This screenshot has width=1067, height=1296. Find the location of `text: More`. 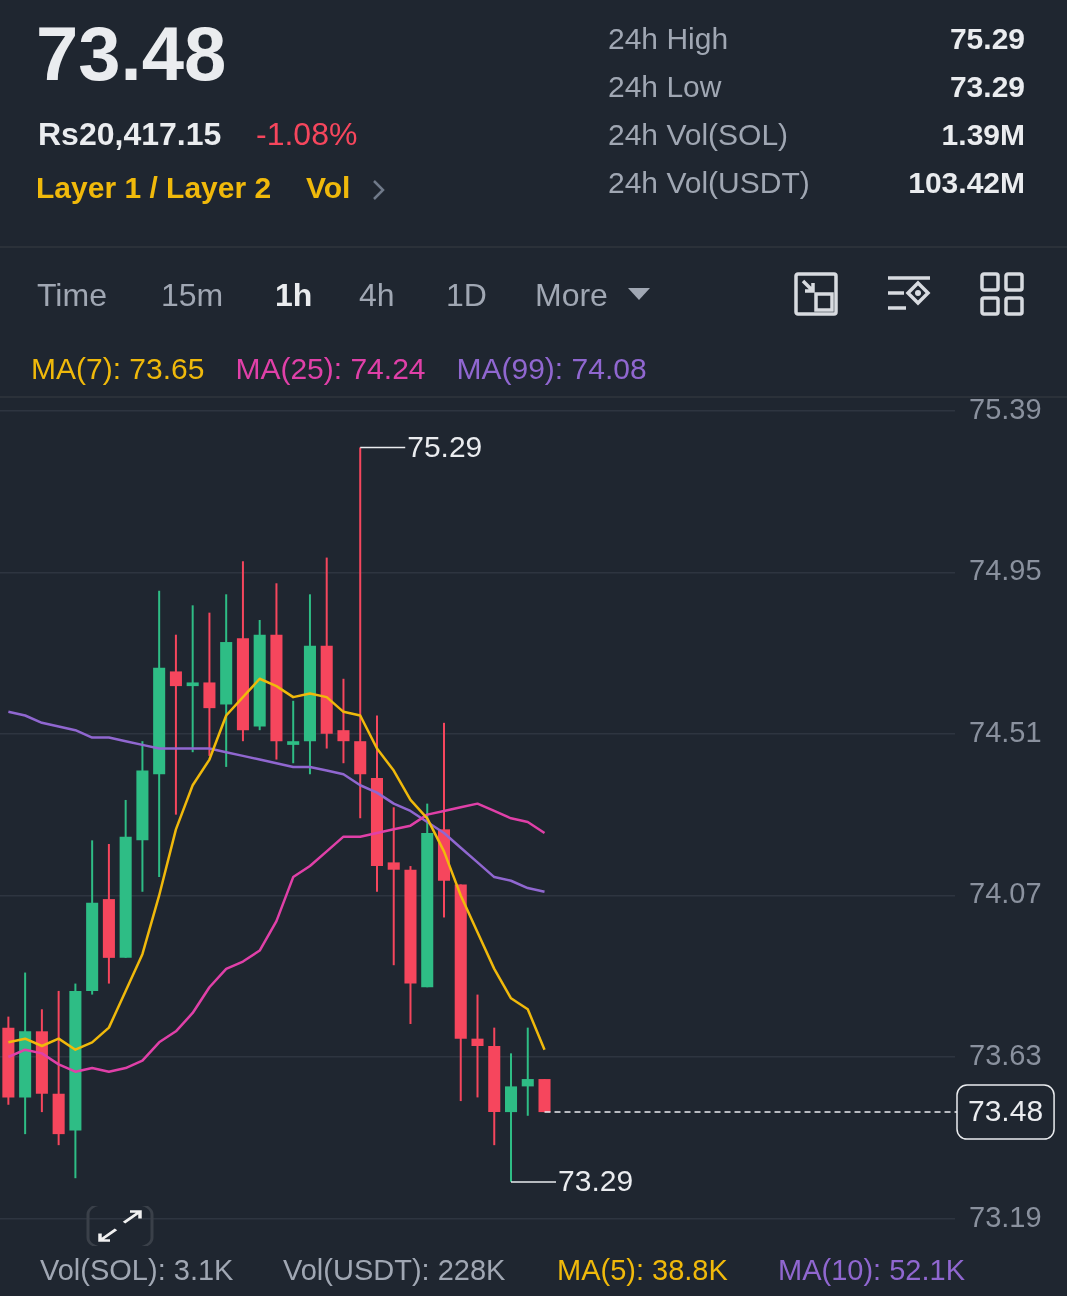

text: More is located at coordinates (571, 295).